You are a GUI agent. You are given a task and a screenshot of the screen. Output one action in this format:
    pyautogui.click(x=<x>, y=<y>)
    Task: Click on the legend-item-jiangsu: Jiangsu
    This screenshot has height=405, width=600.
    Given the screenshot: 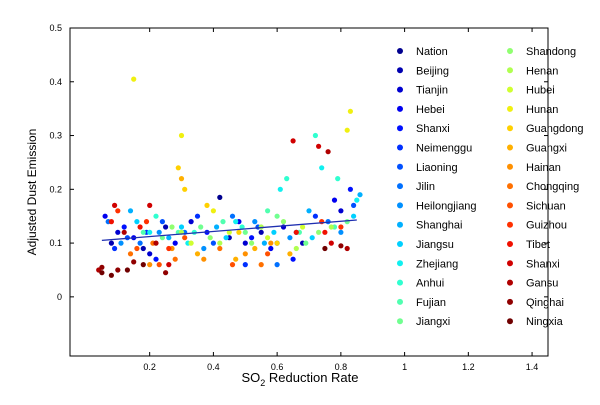 What is the action you would take?
    pyautogui.click(x=425, y=245)
    